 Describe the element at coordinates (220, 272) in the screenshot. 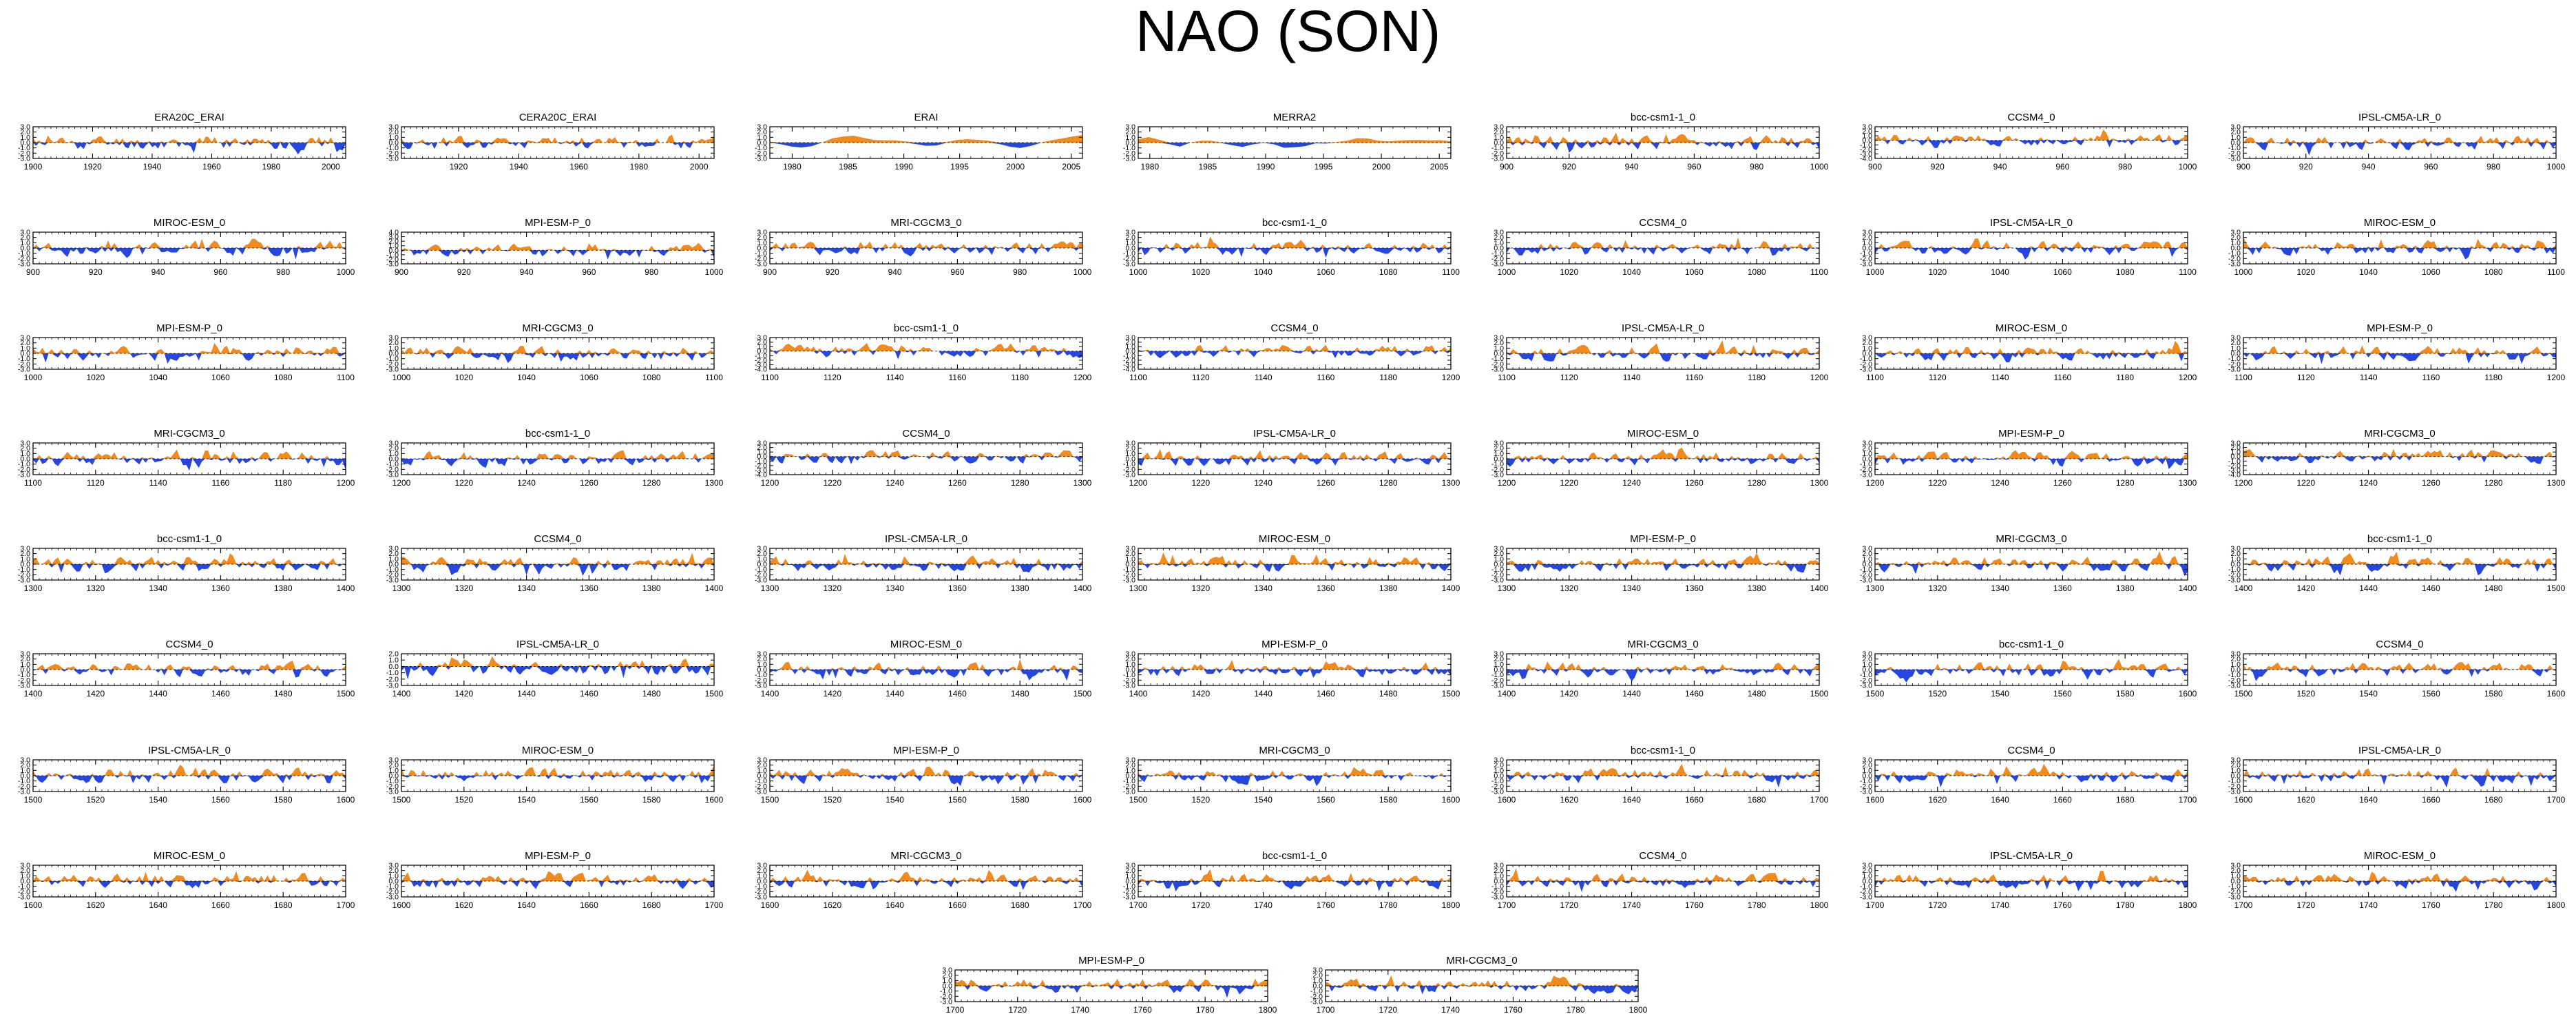

I see `x-tick-label: 960` at that location.